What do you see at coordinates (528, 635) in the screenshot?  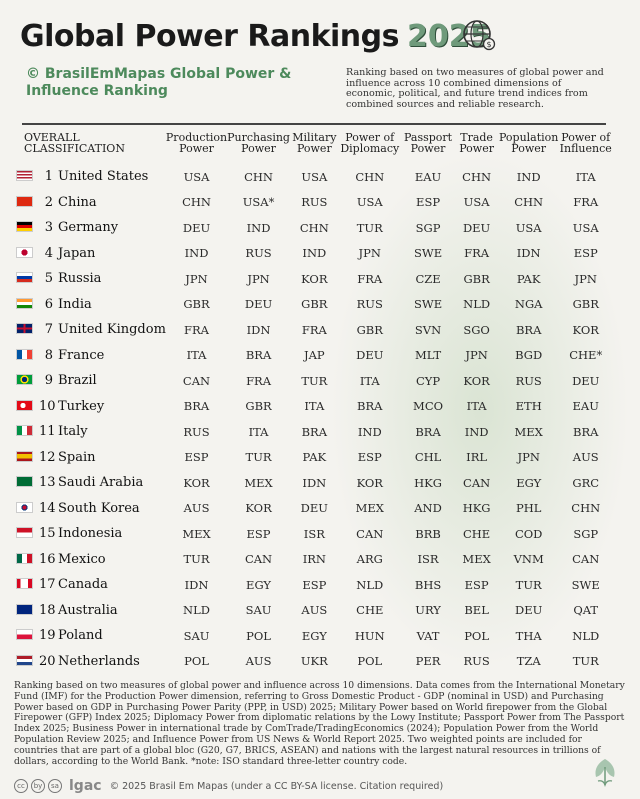 I see `rank-cell-population-power: THA` at bounding box center [528, 635].